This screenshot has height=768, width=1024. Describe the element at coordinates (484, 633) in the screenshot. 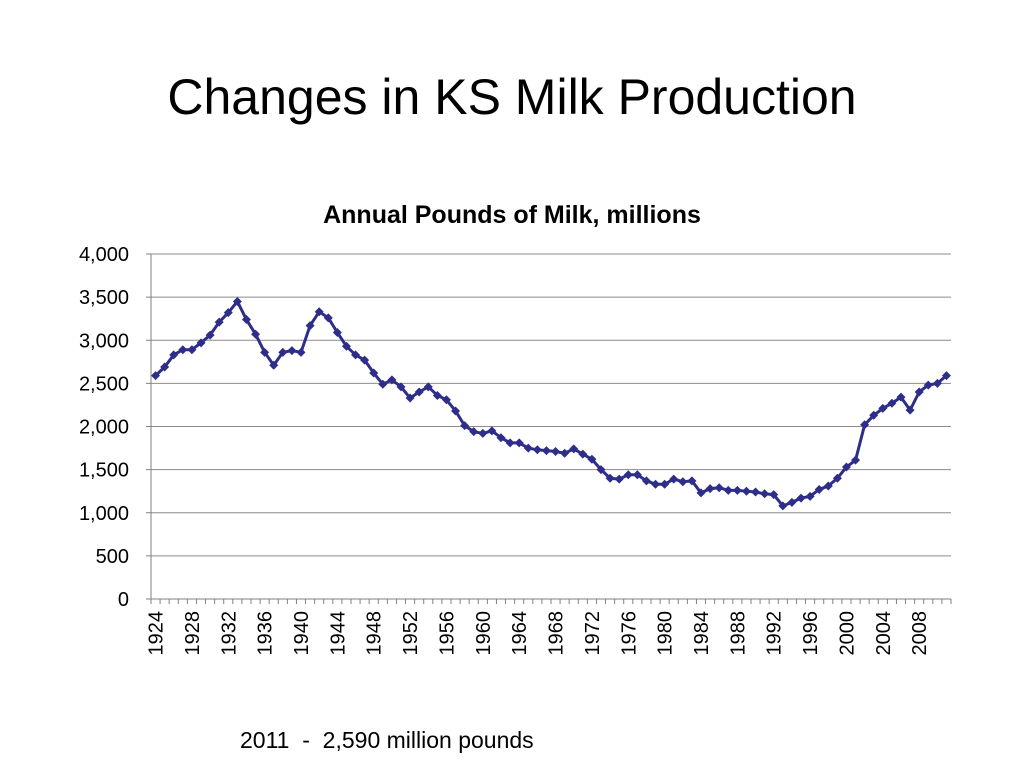

I see `x-tick-label: 1960` at that location.